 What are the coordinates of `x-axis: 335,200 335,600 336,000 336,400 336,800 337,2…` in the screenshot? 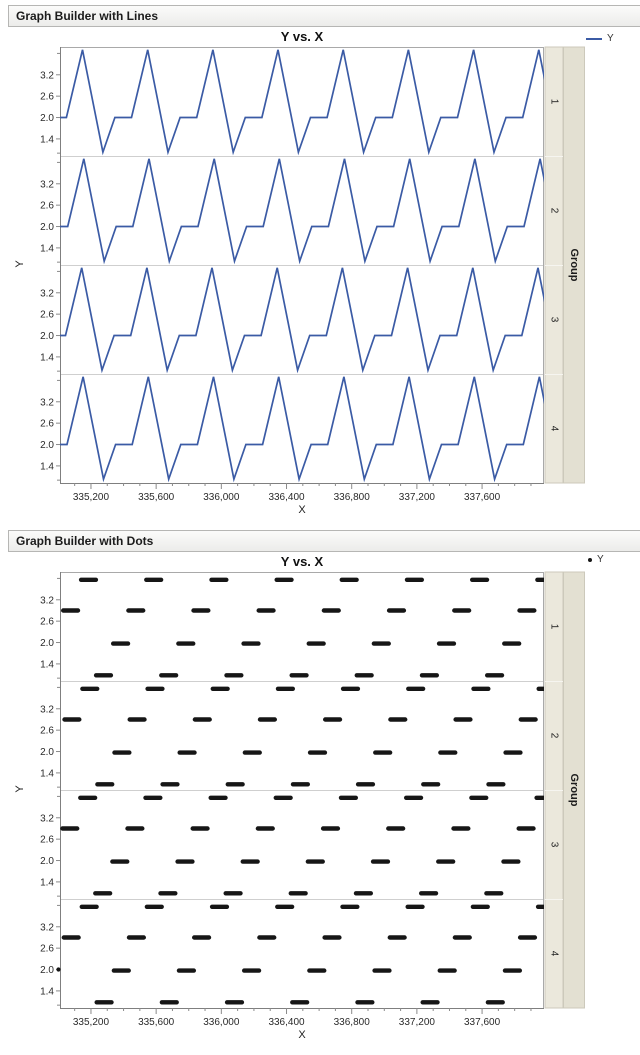 It's located at (302, 1018).